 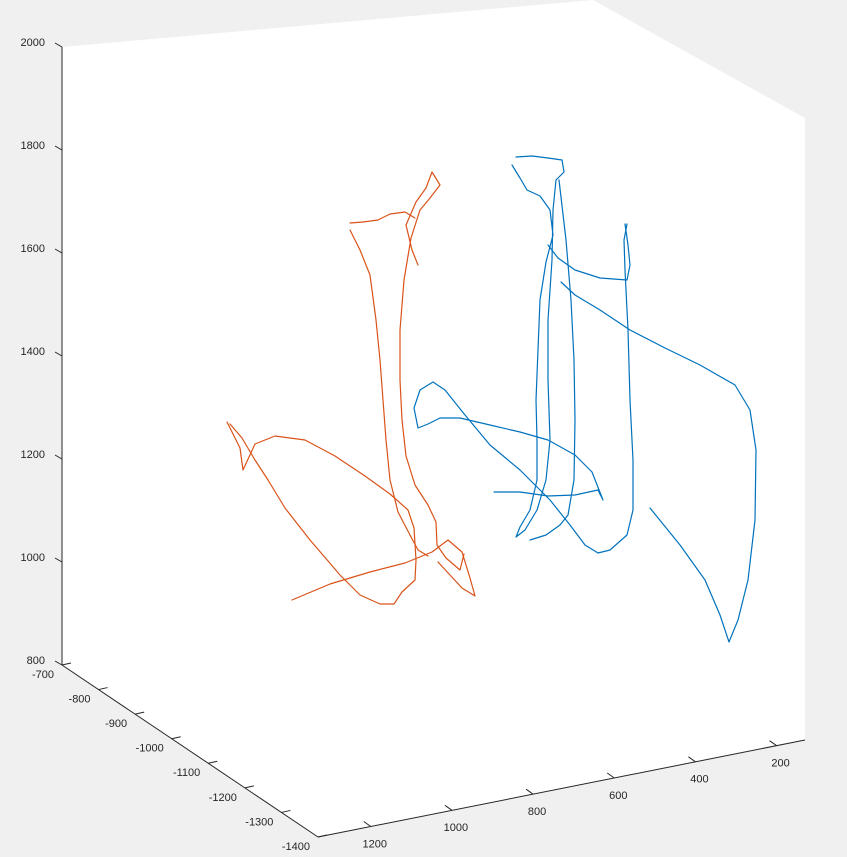 What do you see at coordinates (36, 661) in the screenshot?
I see `z-tick-label: 800` at bounding box center [36, 661].